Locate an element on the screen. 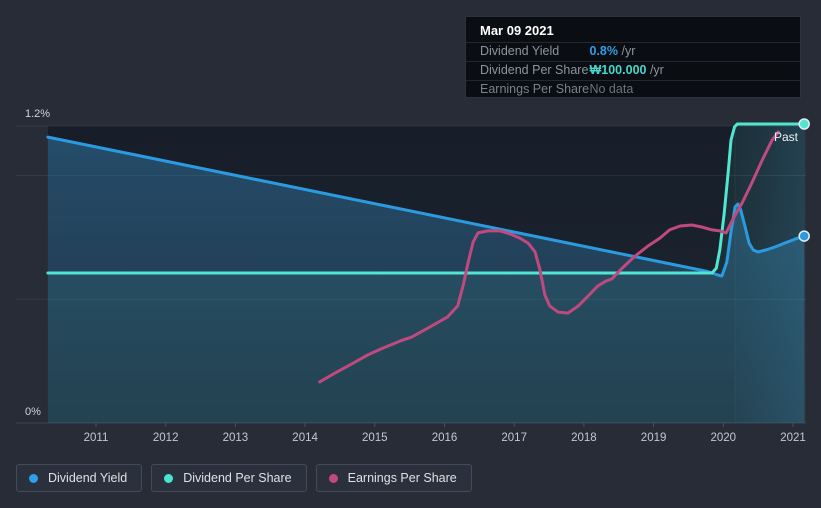 The width and height of the screenshot is (821, 508). tooltip-label: Dividend Per Share is located at coordinates (534, 70).